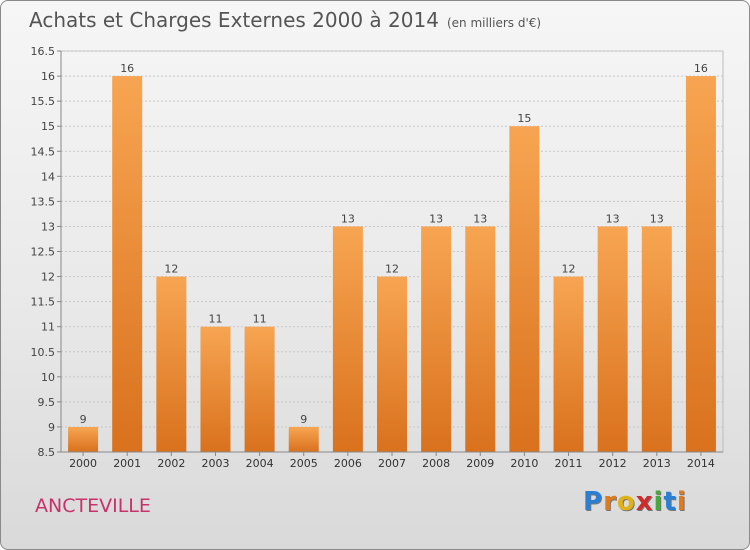 The height and width of the screenshot is (550, 750). Describe the element at coordinates (392, 269) in the screenshot. I see `data-label-2007: 12` at that location.